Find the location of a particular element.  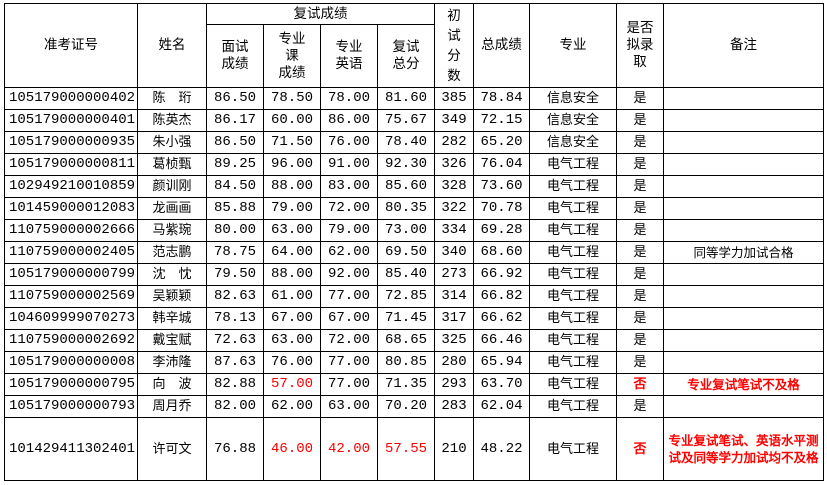

header-name: 姓名 is located at coordinates (172, 45).